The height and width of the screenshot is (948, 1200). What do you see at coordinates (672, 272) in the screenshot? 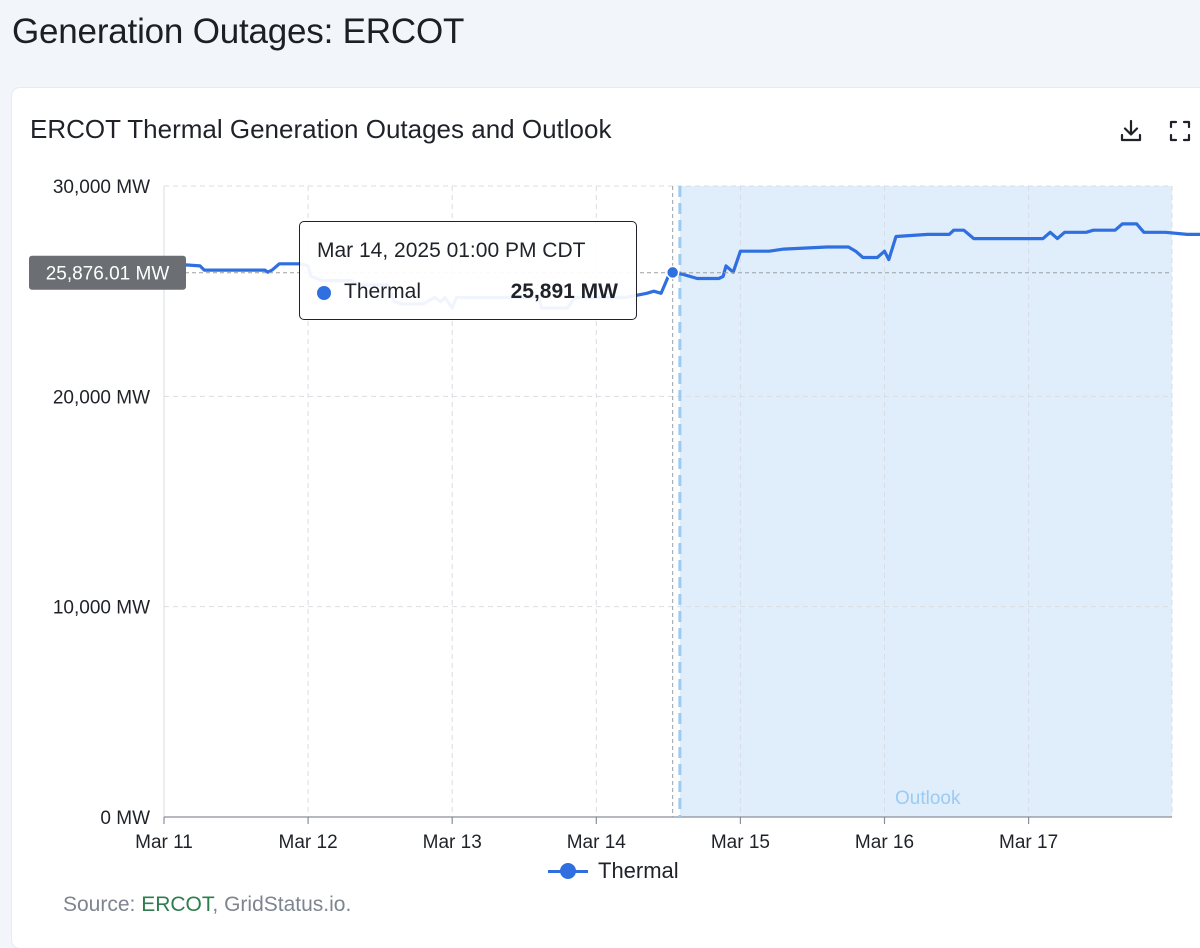
I see `highlight-point` at bounding box center [672, 272].